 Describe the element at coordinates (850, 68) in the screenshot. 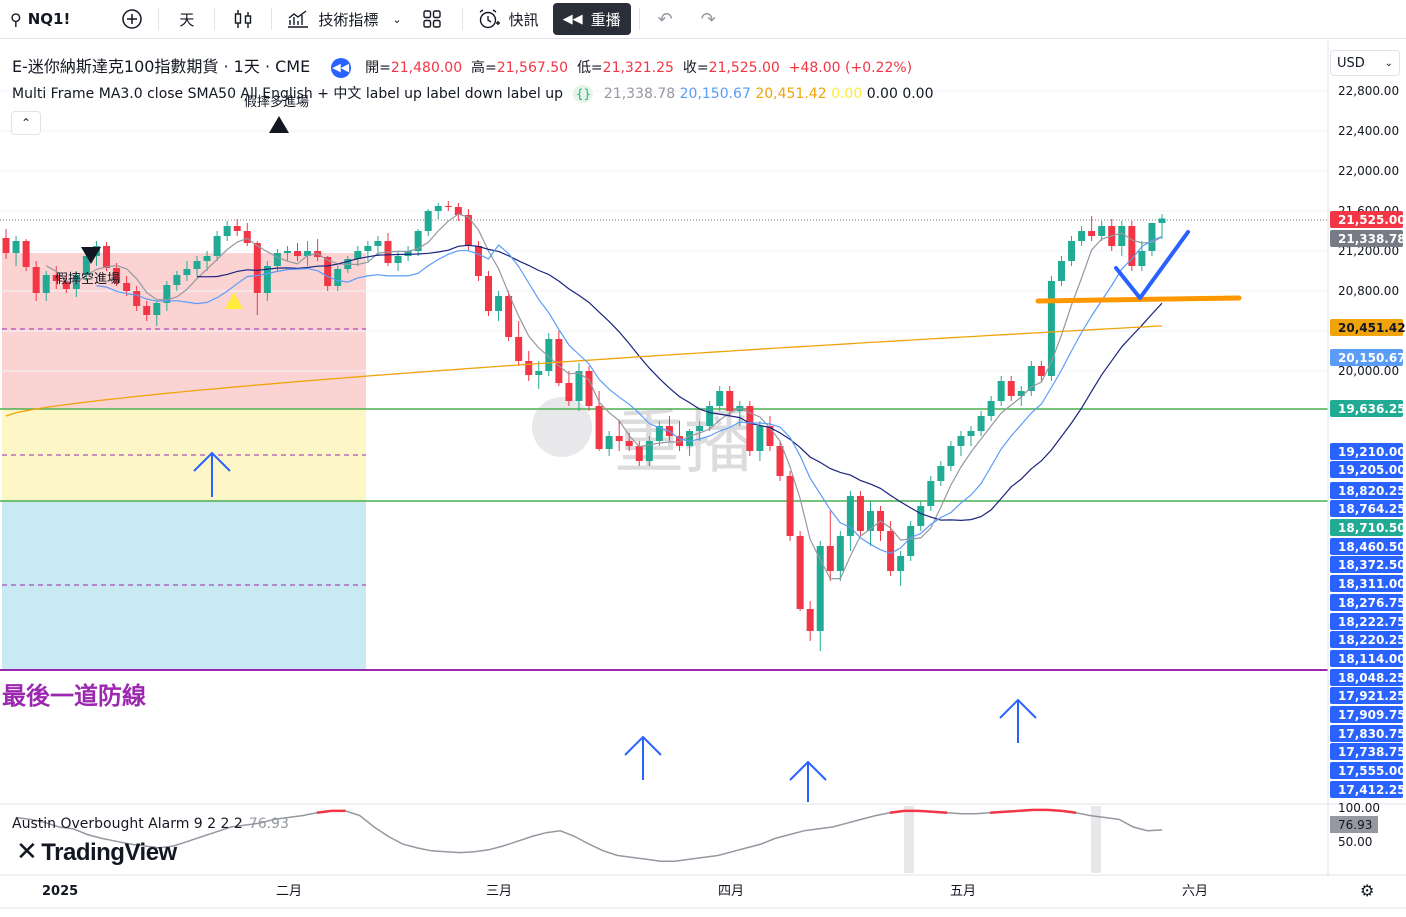

I see `change-value: +48.00 (+0.22%)` at that location.